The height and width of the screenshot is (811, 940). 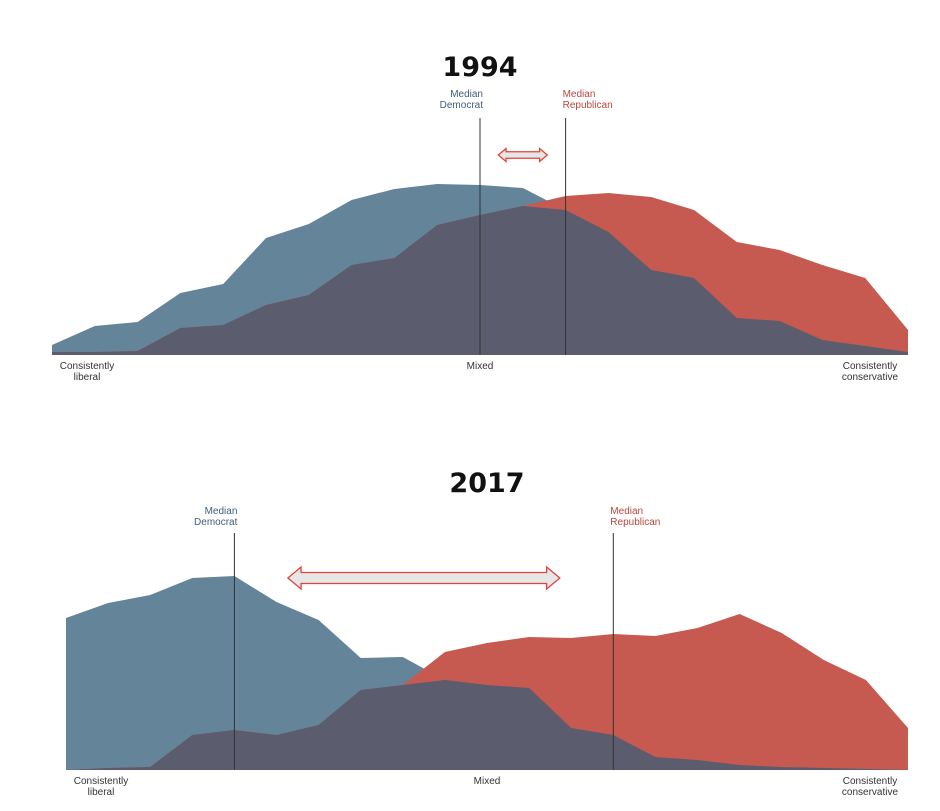 I want to click on overlap-area, so click(x=487, y=725).